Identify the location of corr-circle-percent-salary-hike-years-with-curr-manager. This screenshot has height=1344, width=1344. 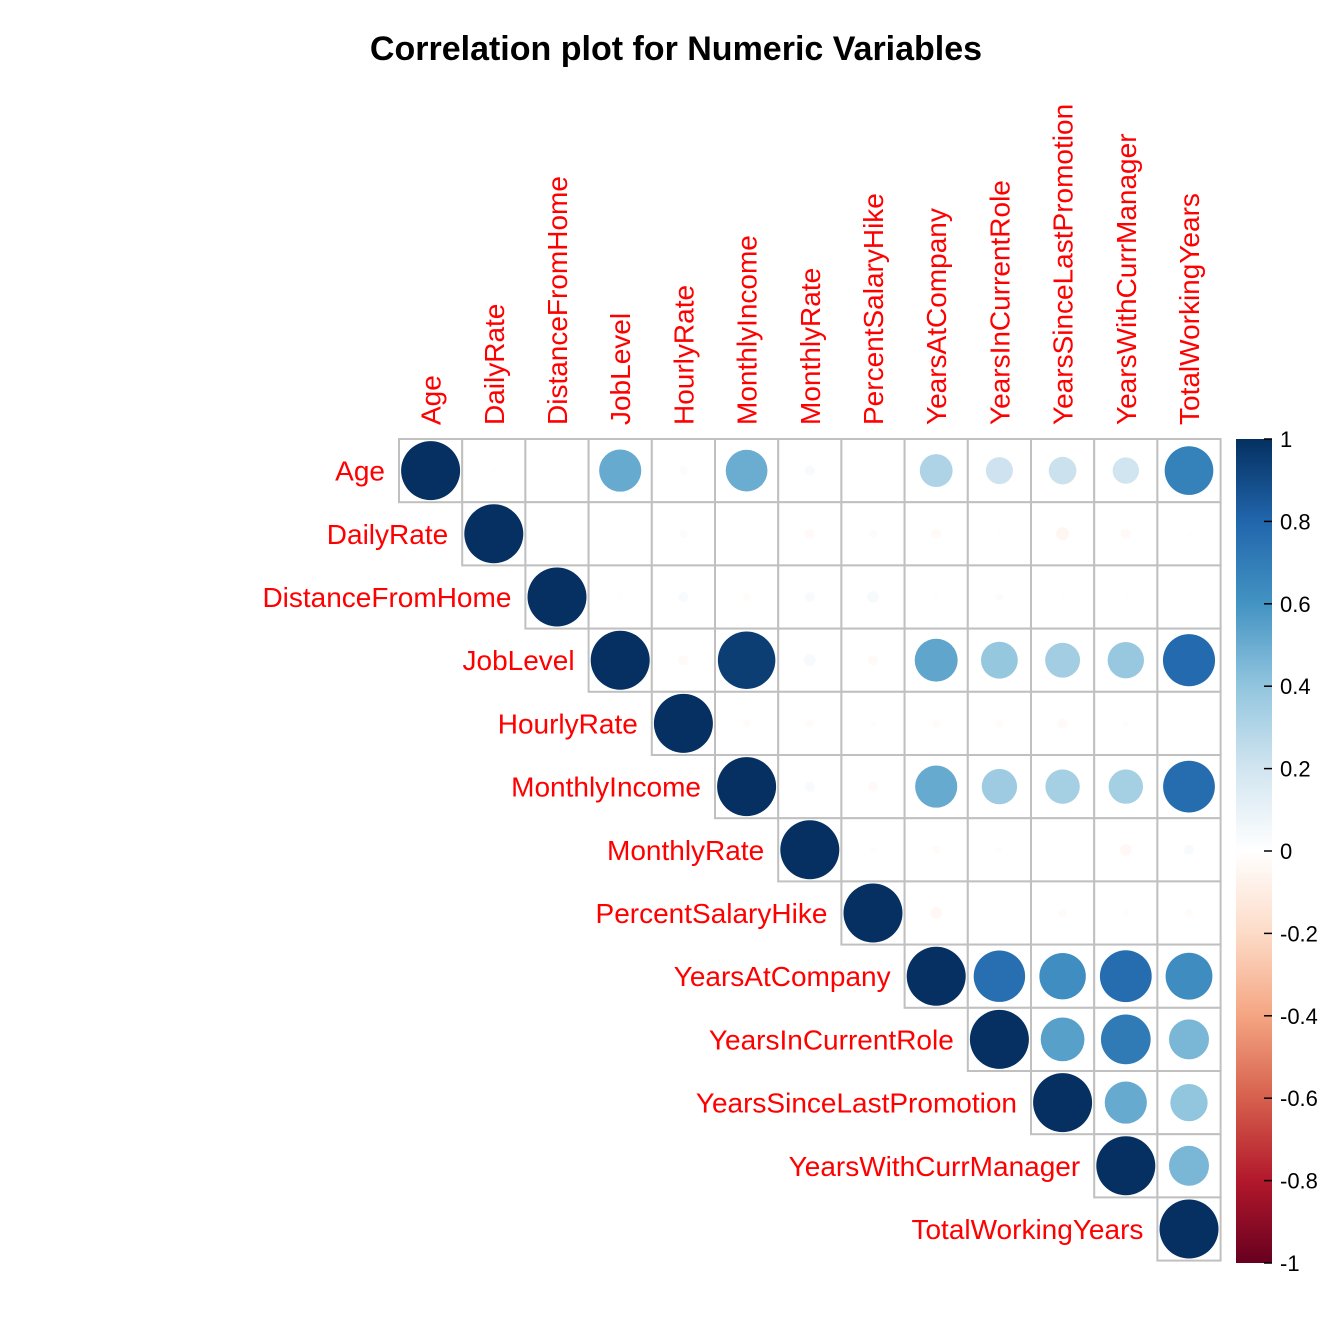
(1125, 913).